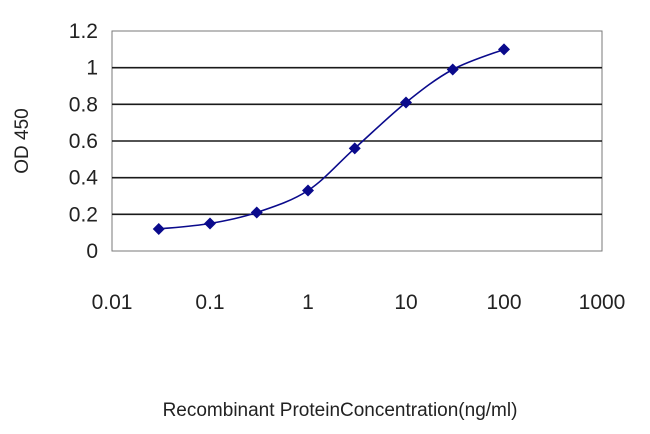 This screenshot has width=650, height=434. I want to click on x-tick-labels: 0.01 0.1 1 10 100 1000, so click(359, 302).